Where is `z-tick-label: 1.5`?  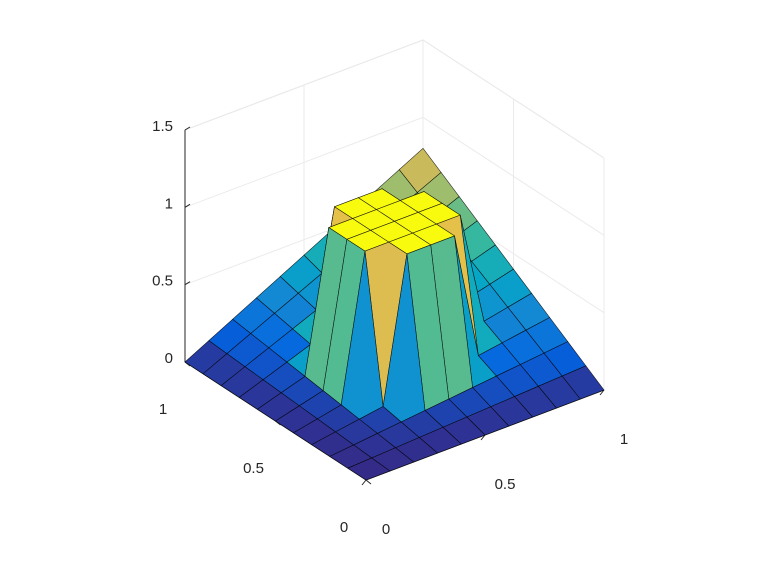
z-tick-label: 1.5 is located at coordinates (162, 126).